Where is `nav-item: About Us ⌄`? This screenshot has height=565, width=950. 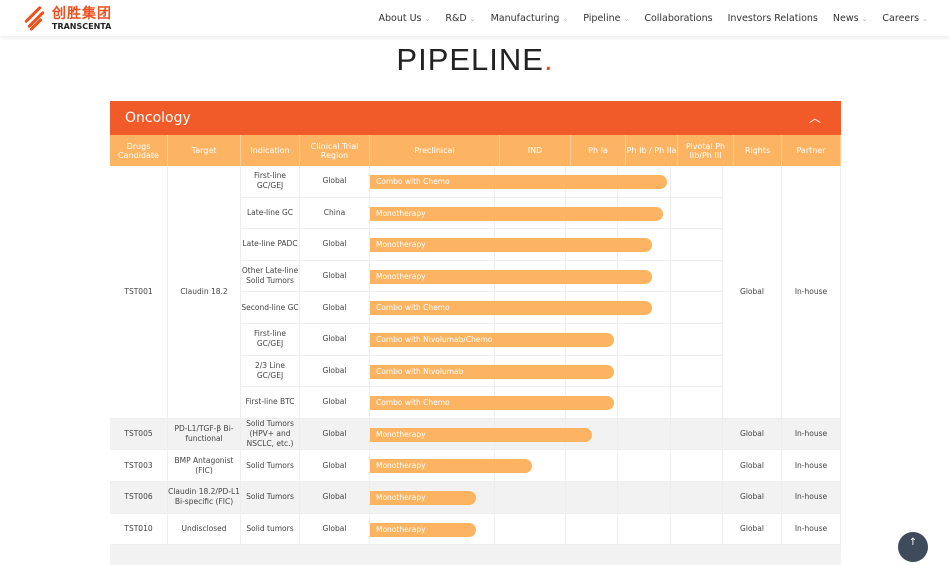 nav-item: About Us ⌄ is located at coordinates (405, 18).